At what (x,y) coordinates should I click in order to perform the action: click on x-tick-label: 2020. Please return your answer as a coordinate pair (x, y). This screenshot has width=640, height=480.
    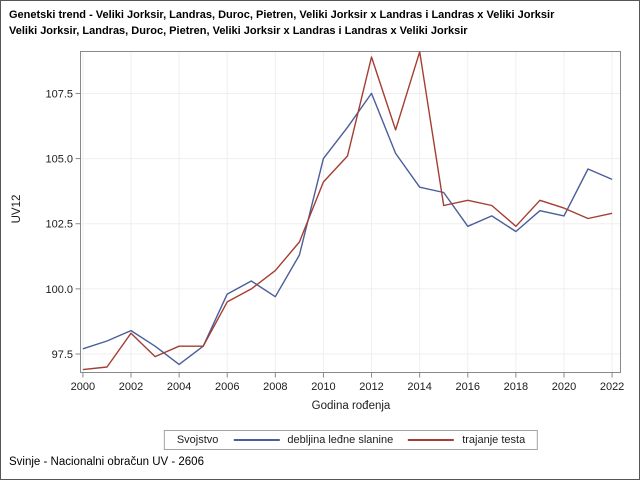
    Looking at the image, I should click on (564, 387).